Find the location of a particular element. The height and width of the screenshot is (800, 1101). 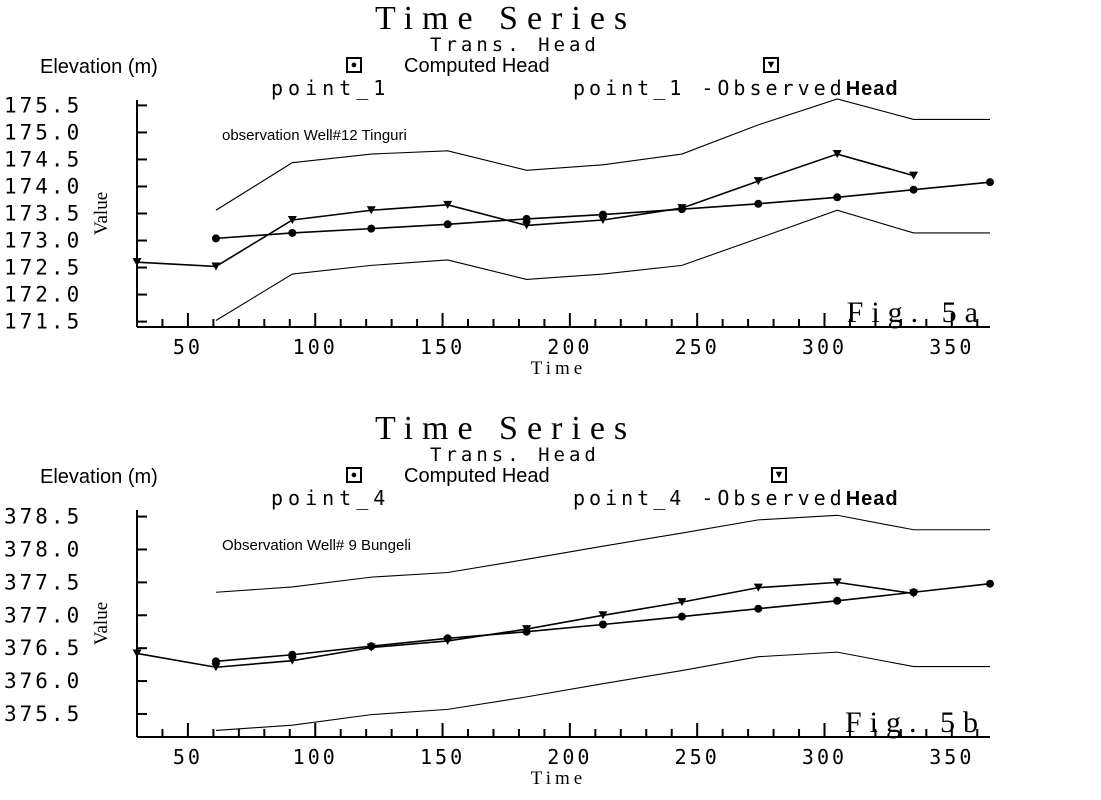

legend-series-observed-text: point_4 -Observed is located at coordinates (709, 498).